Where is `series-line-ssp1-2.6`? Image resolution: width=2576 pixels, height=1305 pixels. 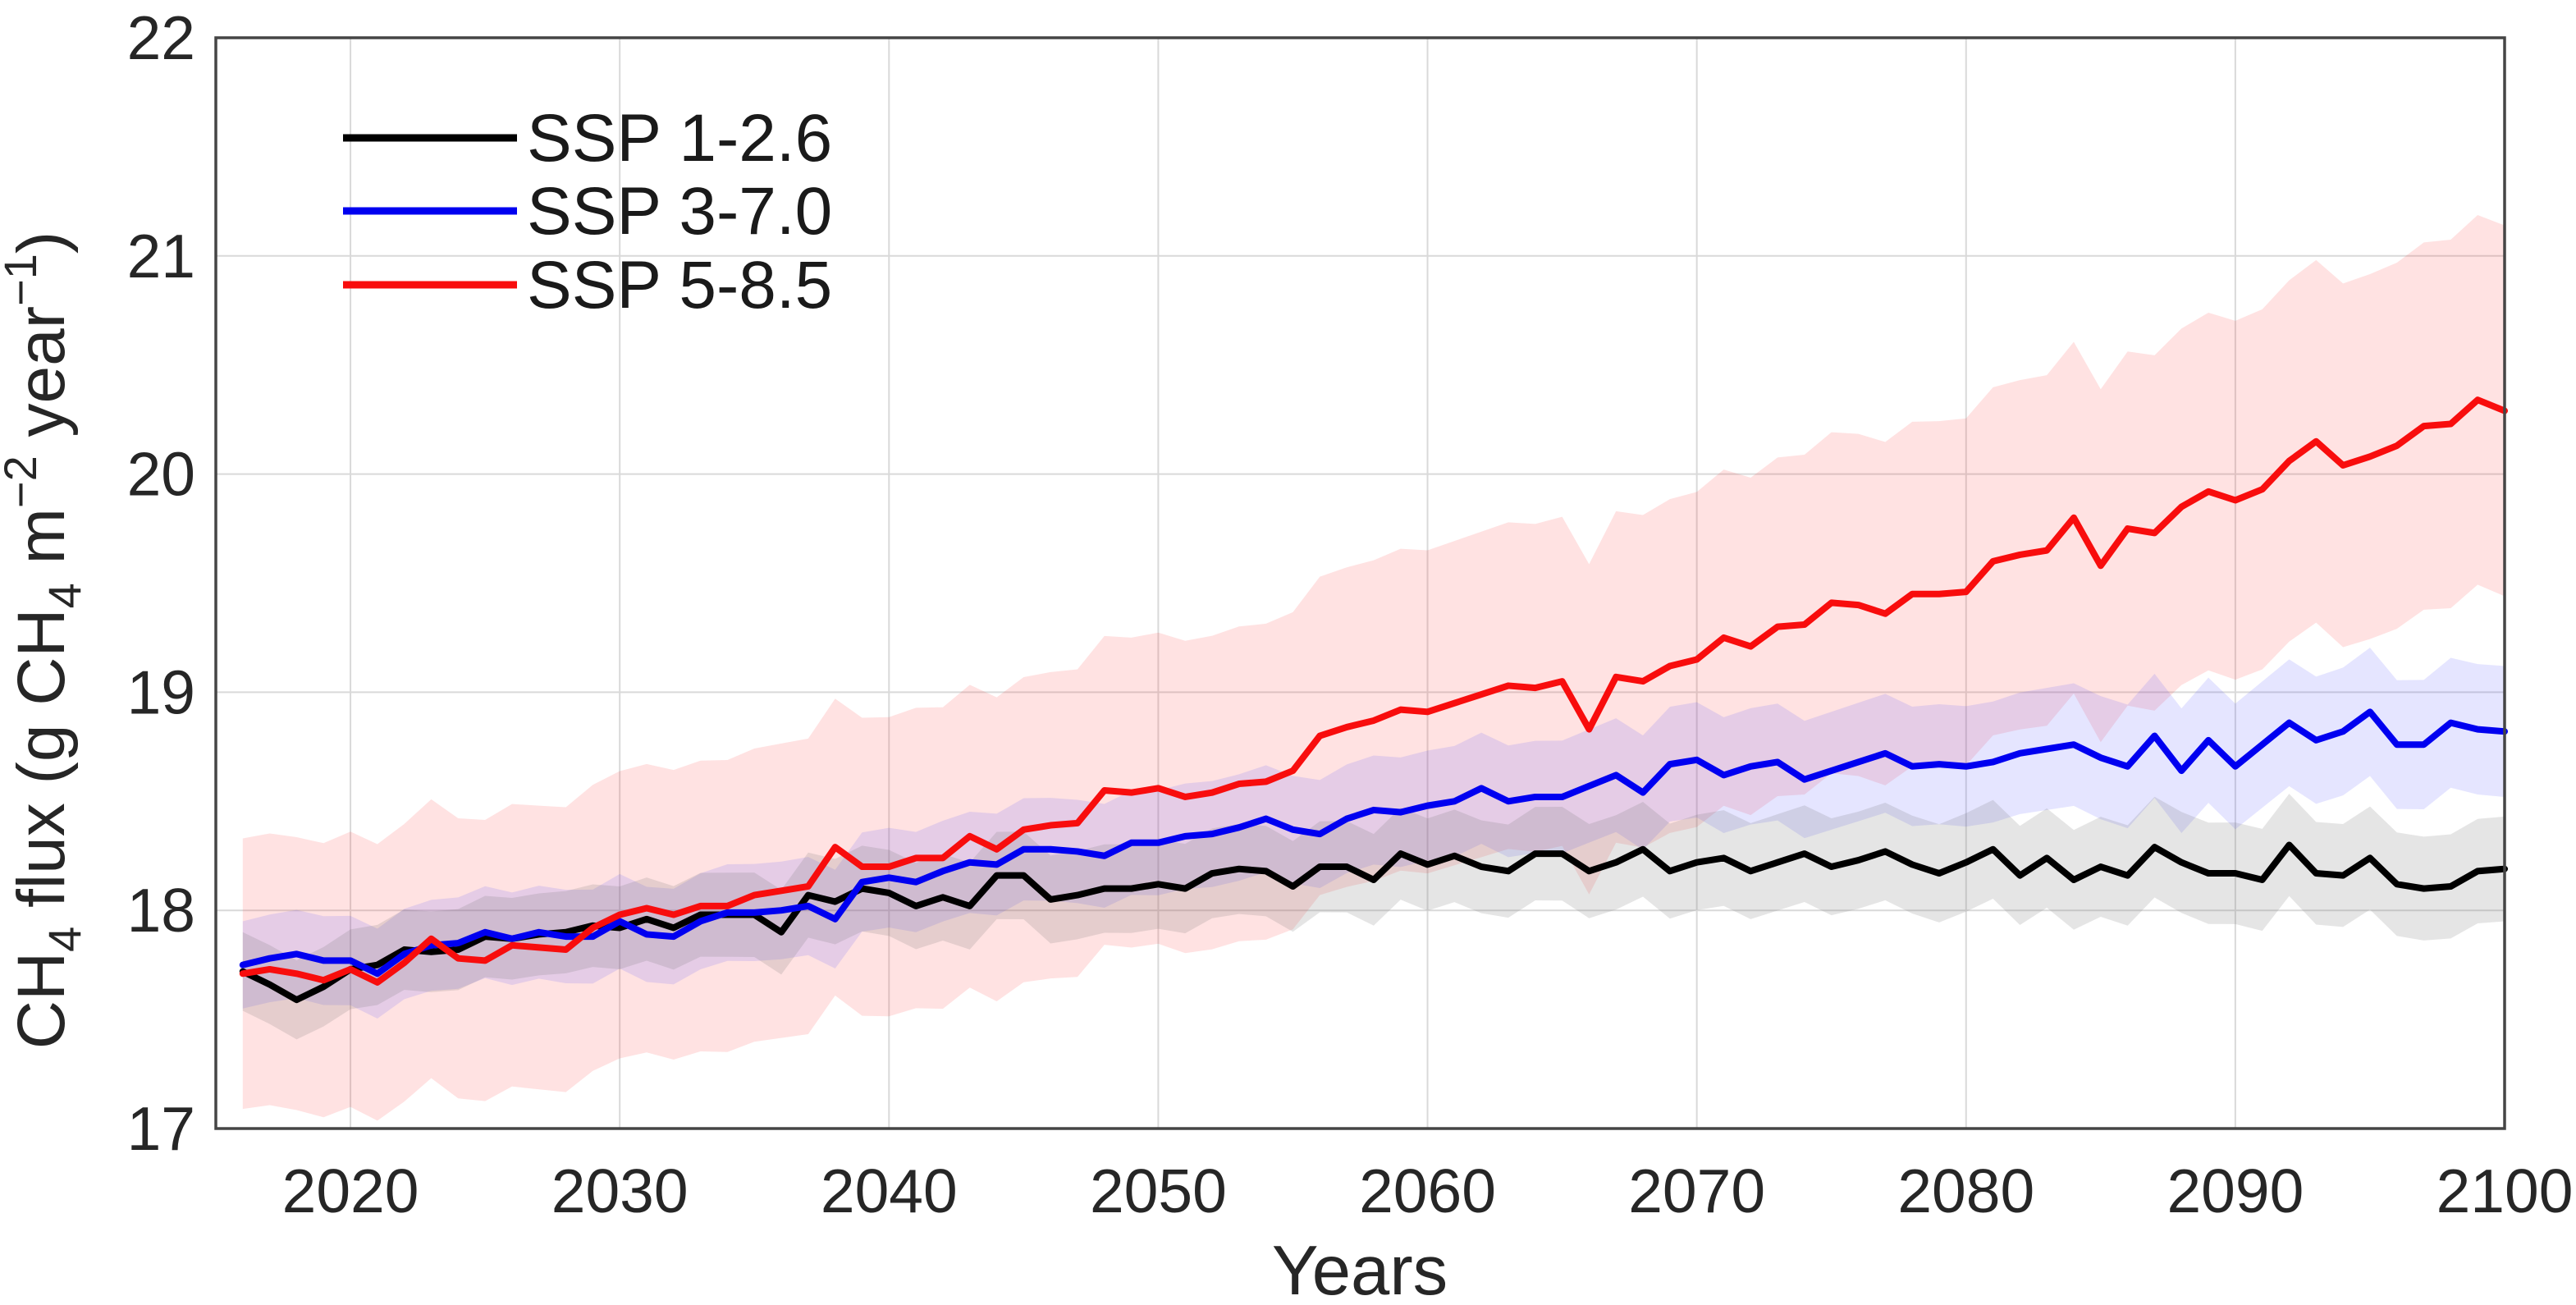 series-line-ssp1-2.6 is located at coordinates (1373, 922).